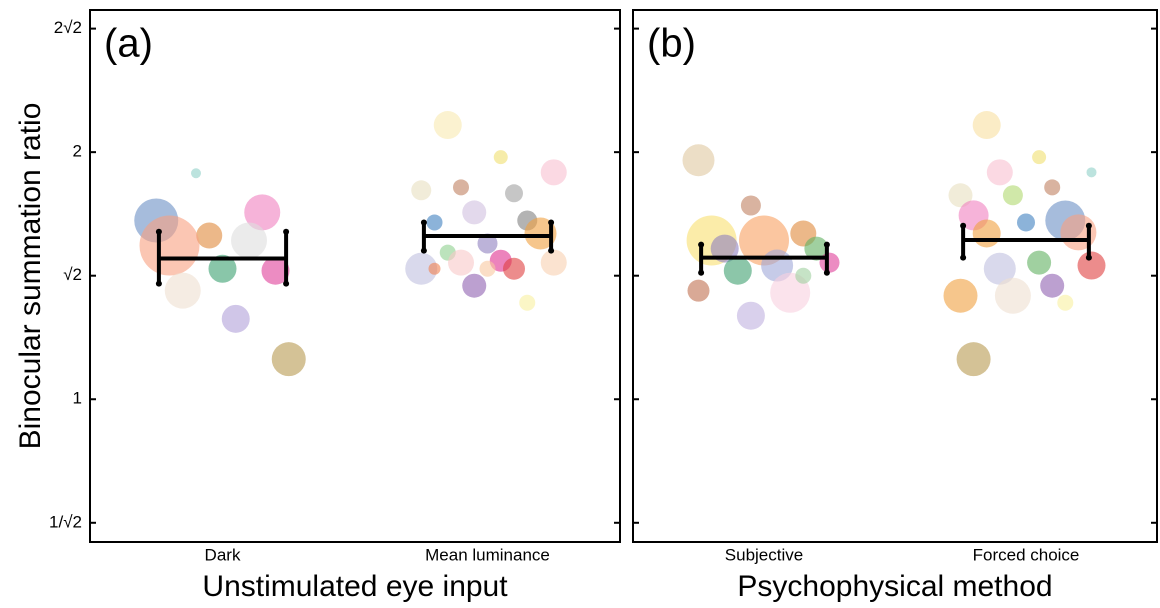  Describe the element at coordinates (764, 554) in the screenshot. I see `x-tick-label: Subjective` at that location.